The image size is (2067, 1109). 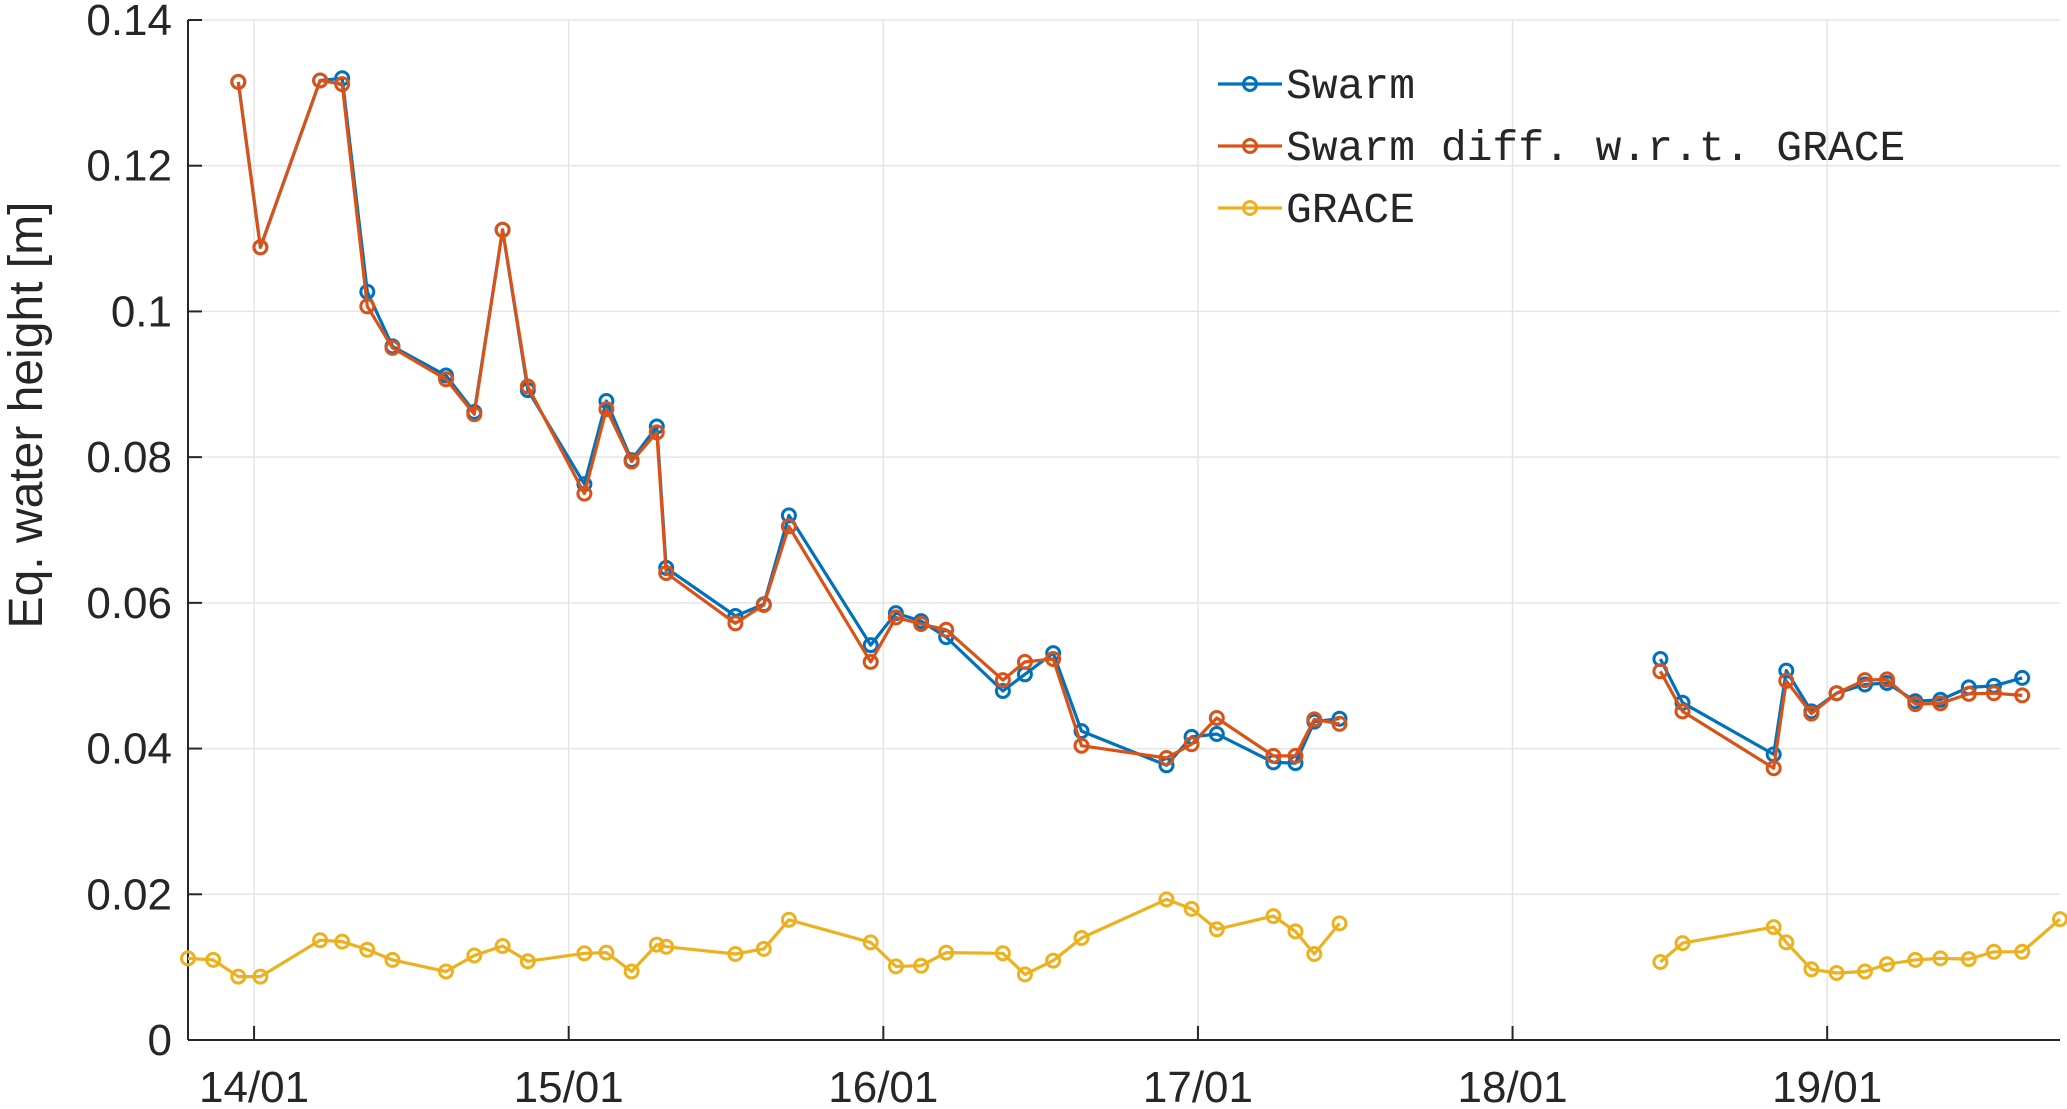 I want to click on y-tick-label: 0.08, so click(x=129, y=457).